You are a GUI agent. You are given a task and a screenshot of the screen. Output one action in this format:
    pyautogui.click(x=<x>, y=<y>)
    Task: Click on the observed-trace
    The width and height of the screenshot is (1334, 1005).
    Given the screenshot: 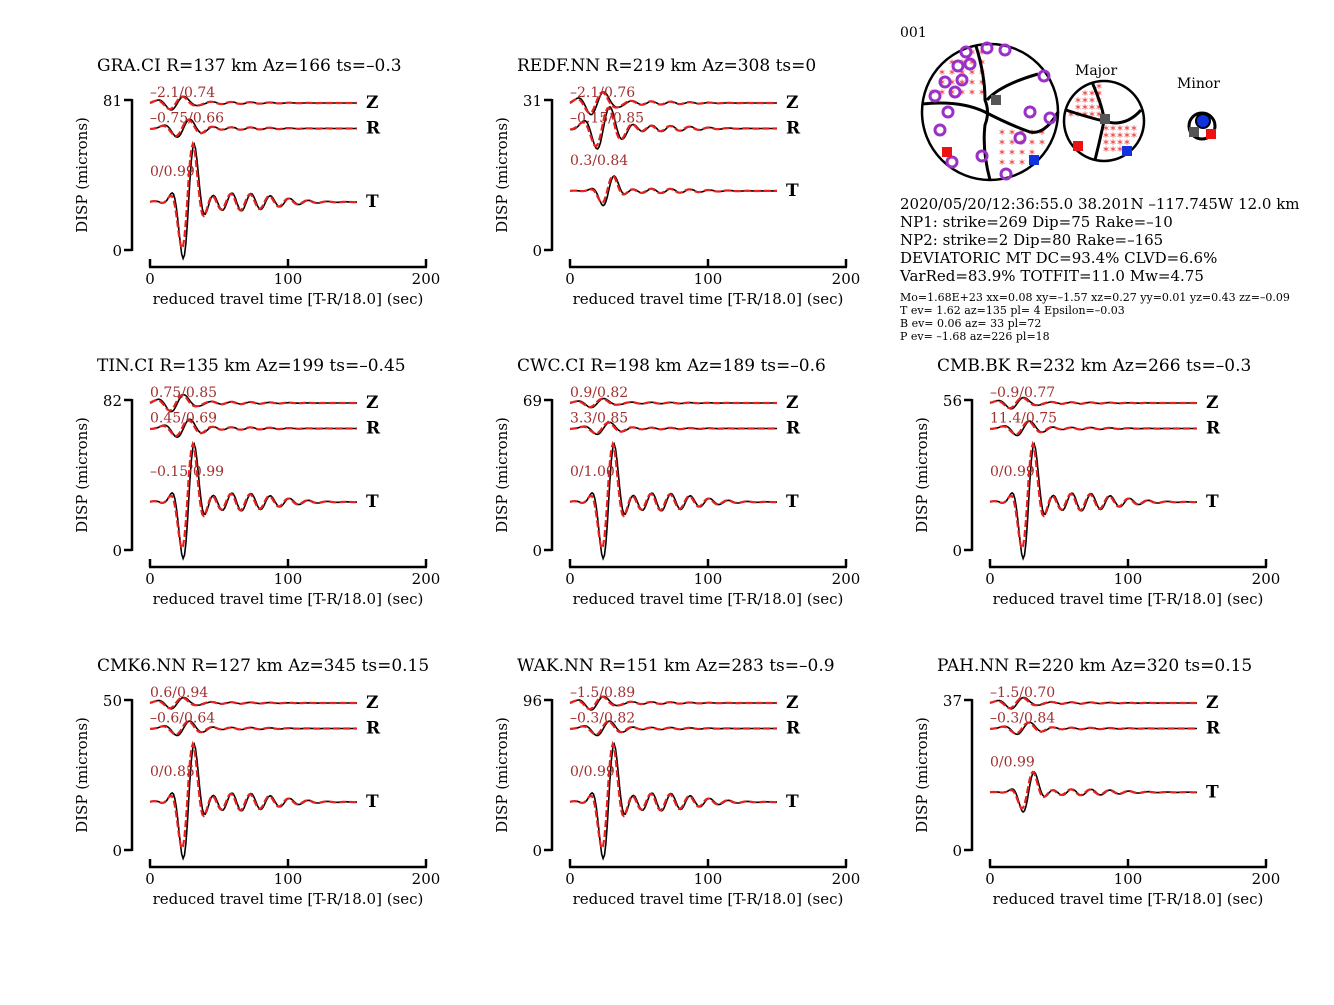 What is the action you would take?
    pyautogui.click(x=673, y=190)
    